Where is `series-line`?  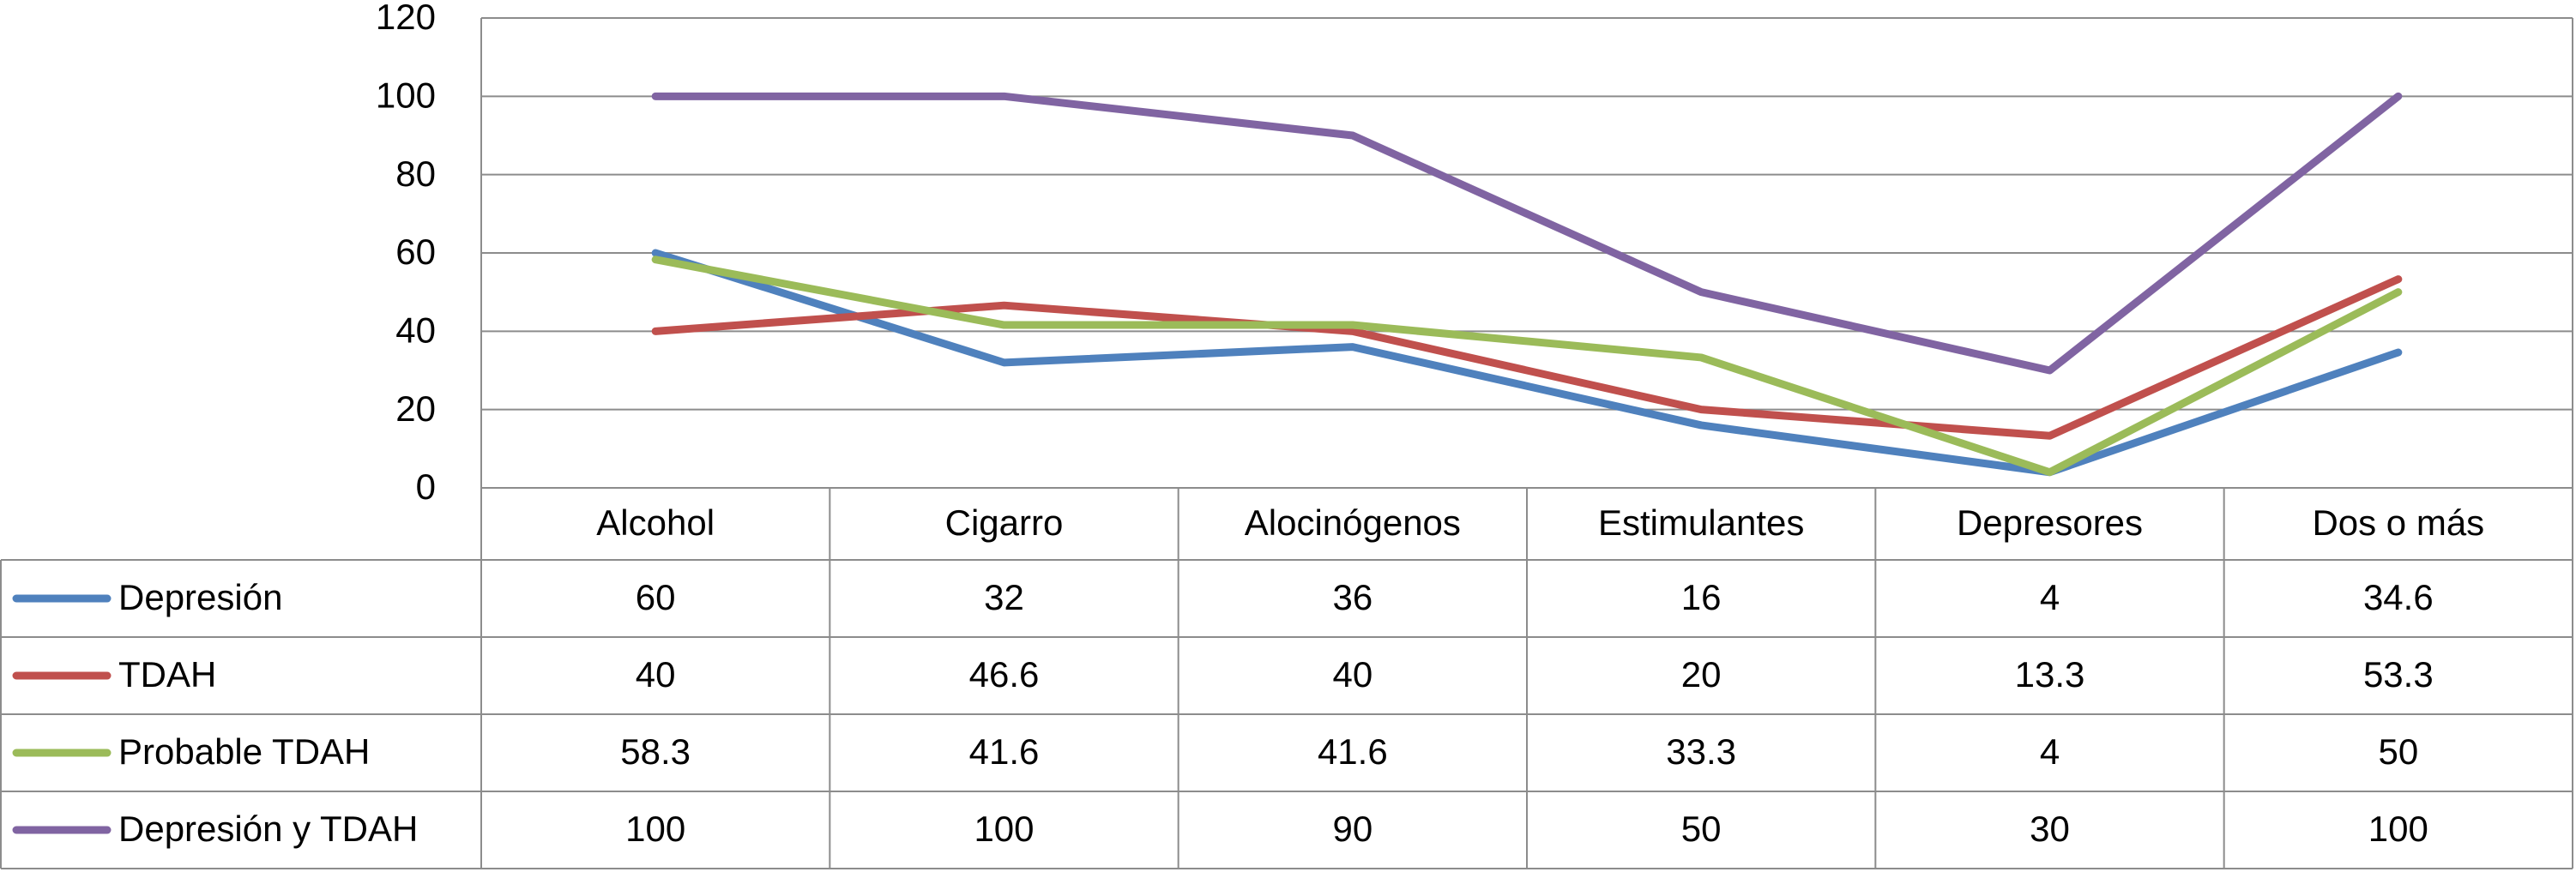
series-line is located at coordinates (1527, 358).